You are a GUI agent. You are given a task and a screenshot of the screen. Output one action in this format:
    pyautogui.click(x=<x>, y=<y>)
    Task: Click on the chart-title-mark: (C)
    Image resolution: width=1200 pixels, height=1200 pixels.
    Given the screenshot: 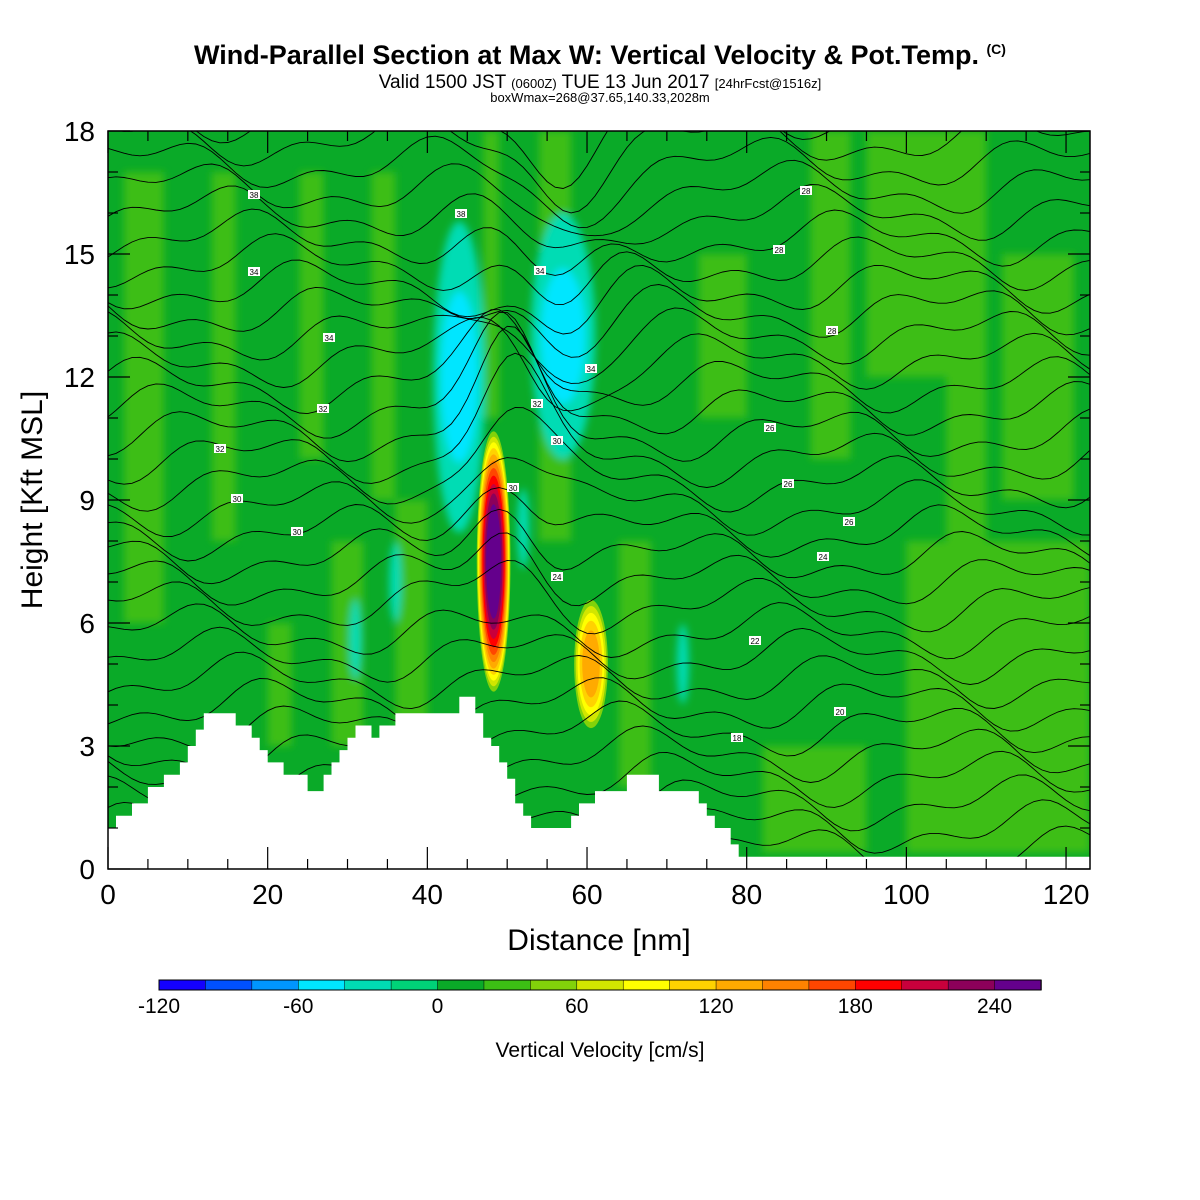 What is the action you would take?
    pyautogui.click(x=996, y=49)
    